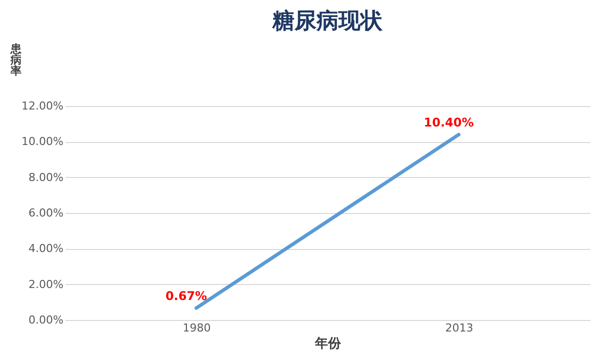  What do you see at coordinates (46, 284) in the screenshot?
I see `y-tick-label: 2.00%` at bounding box center [46, 284].